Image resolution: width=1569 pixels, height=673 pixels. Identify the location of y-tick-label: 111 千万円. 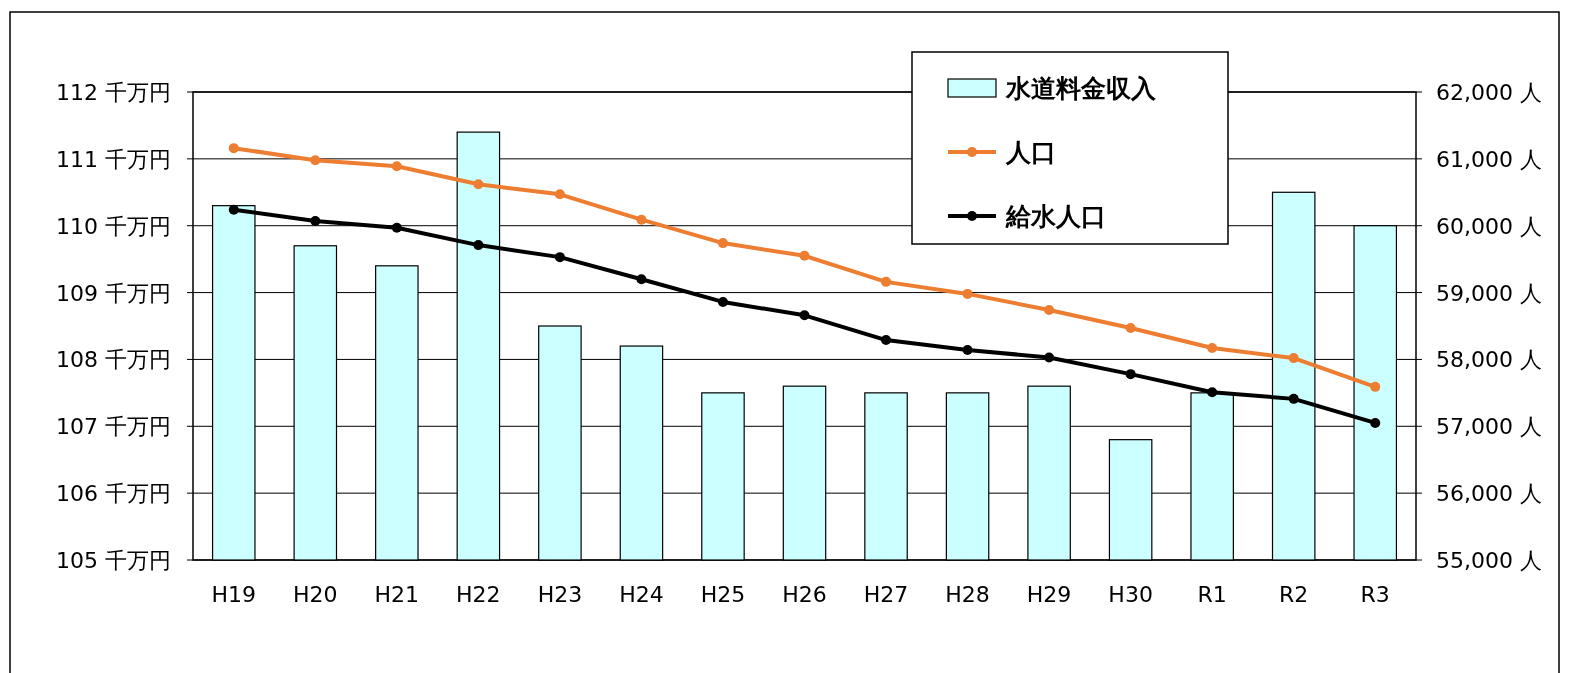
(113, 159).